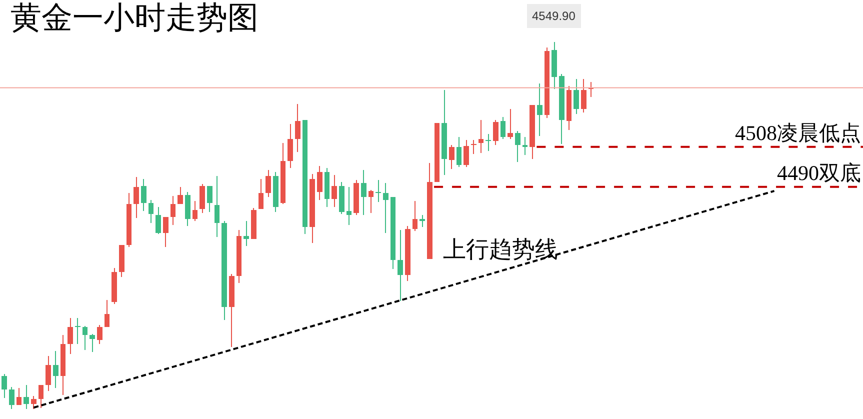 Image resolution: width=863 pixels, height=419 pixels. What do you see at coordinates (819, 173) in the screenshot?
I see `ref-line-label: 4490双底` at bounding box center [819, 173].